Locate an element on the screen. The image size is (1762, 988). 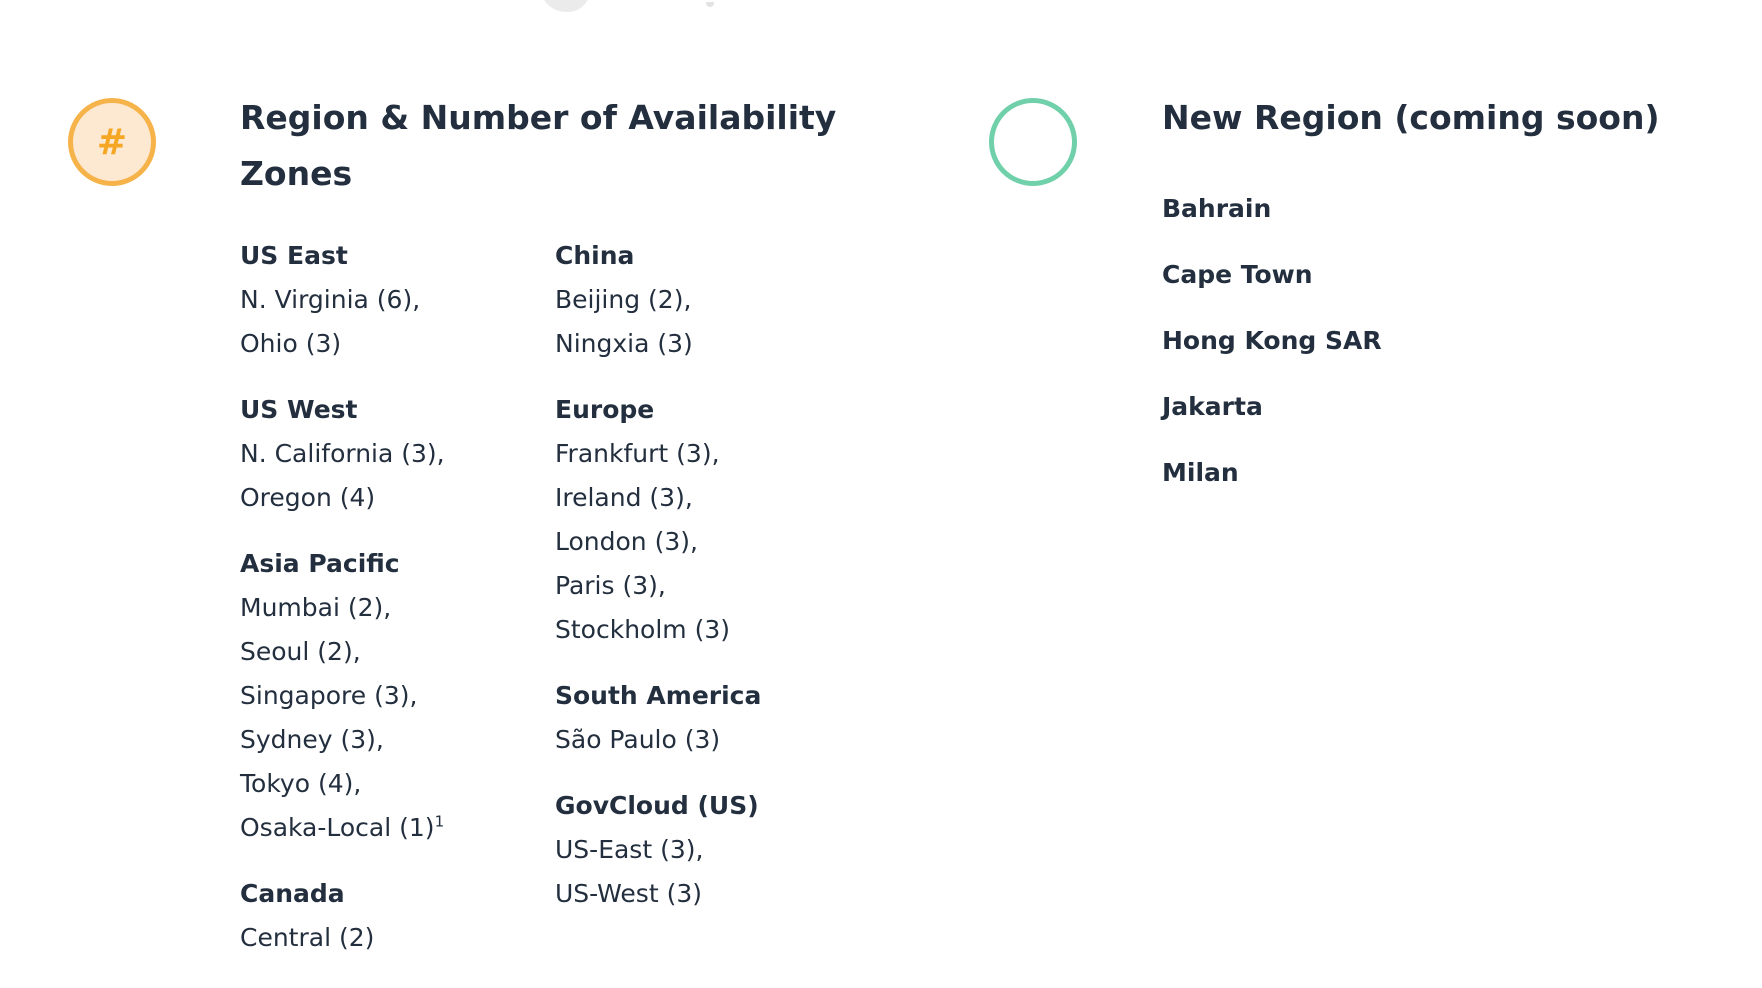
region-location: Oregon (4) is located at coordinates (390, 498).